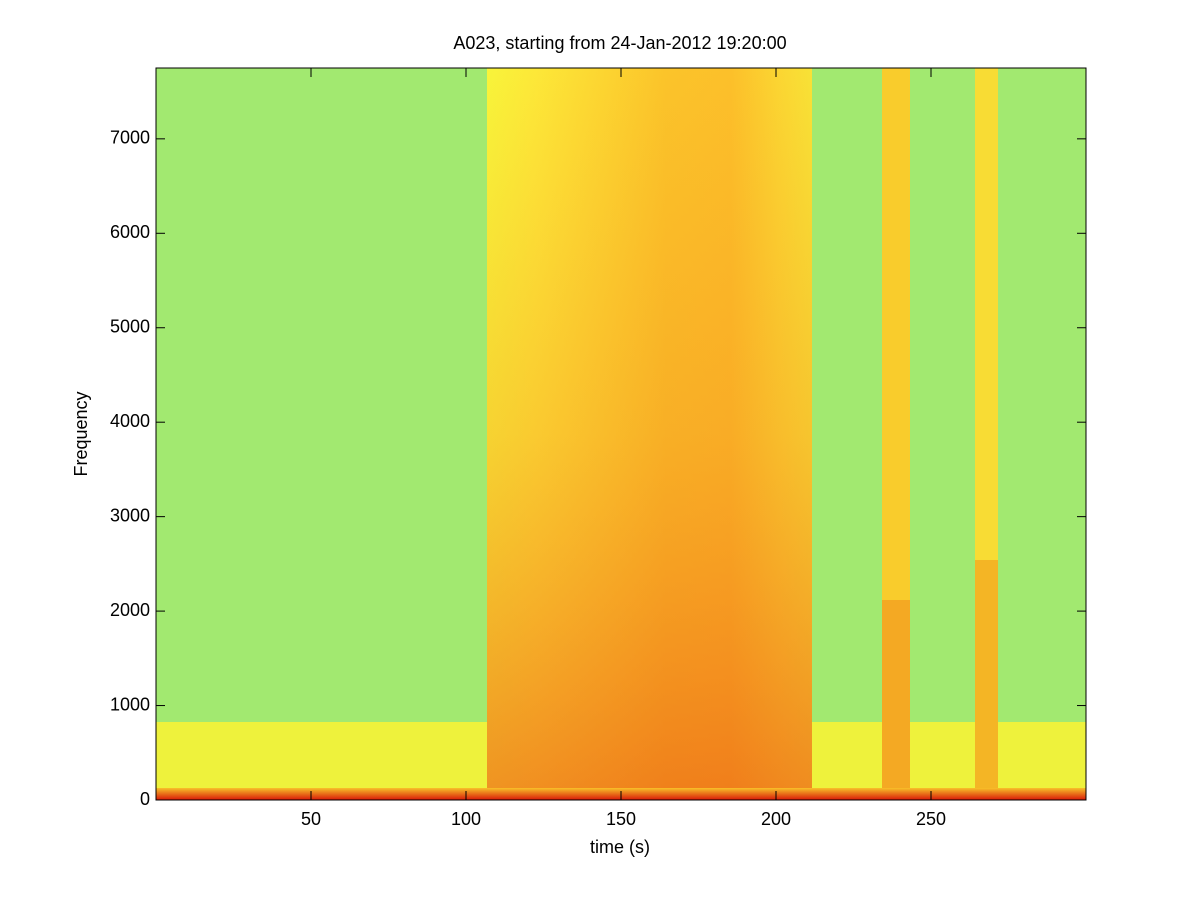 The height and width of the screenshot is (900, 1200). I want to click on x-tick-label: 250, so click(931, 819).